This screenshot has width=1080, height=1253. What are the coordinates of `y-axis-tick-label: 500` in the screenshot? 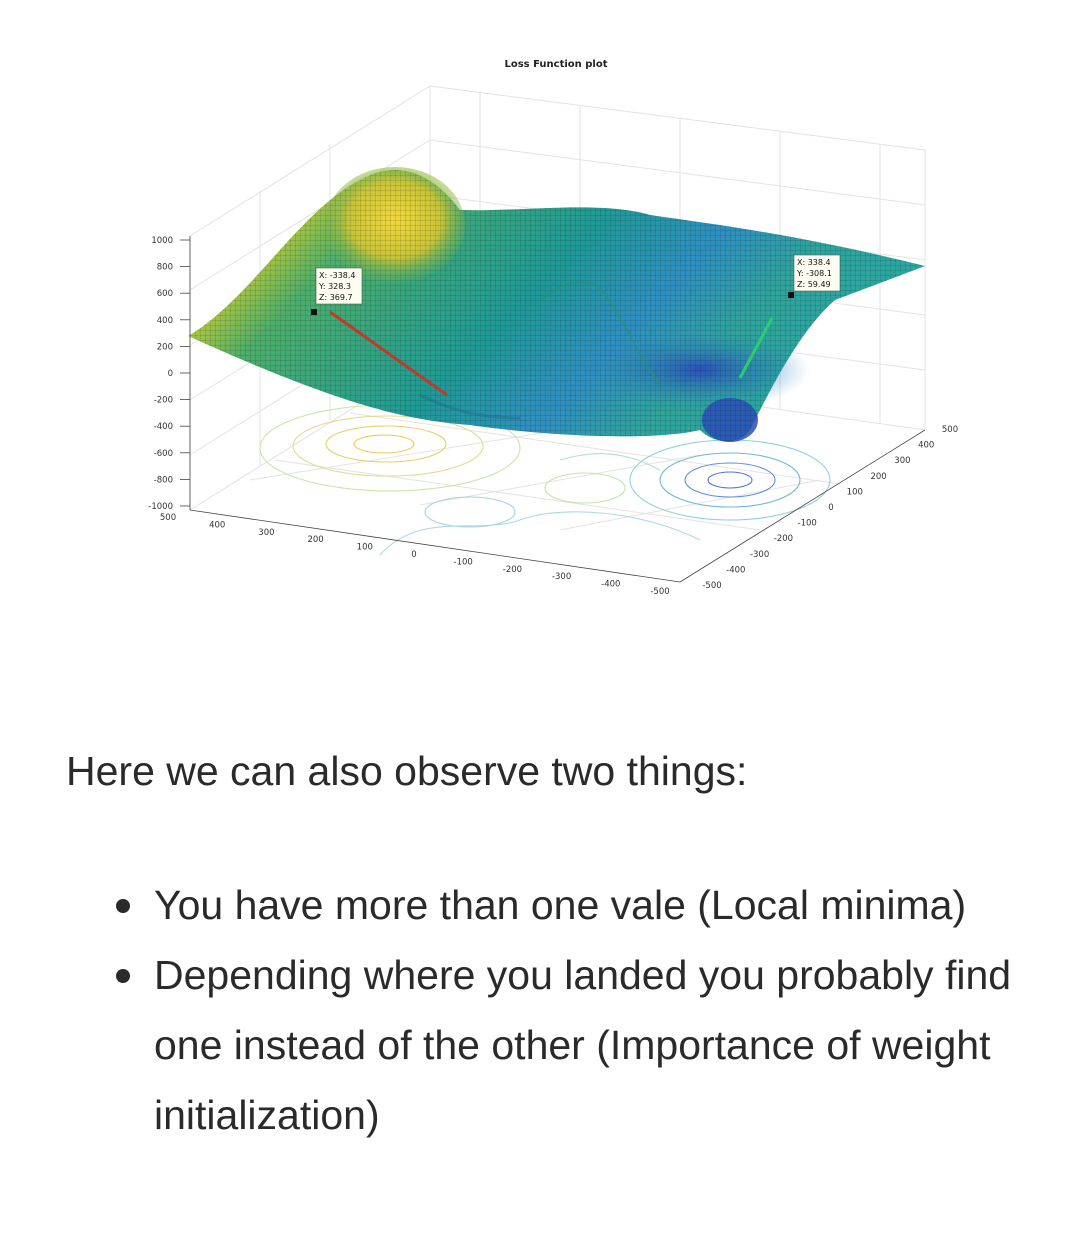 It's located at (950, 430).